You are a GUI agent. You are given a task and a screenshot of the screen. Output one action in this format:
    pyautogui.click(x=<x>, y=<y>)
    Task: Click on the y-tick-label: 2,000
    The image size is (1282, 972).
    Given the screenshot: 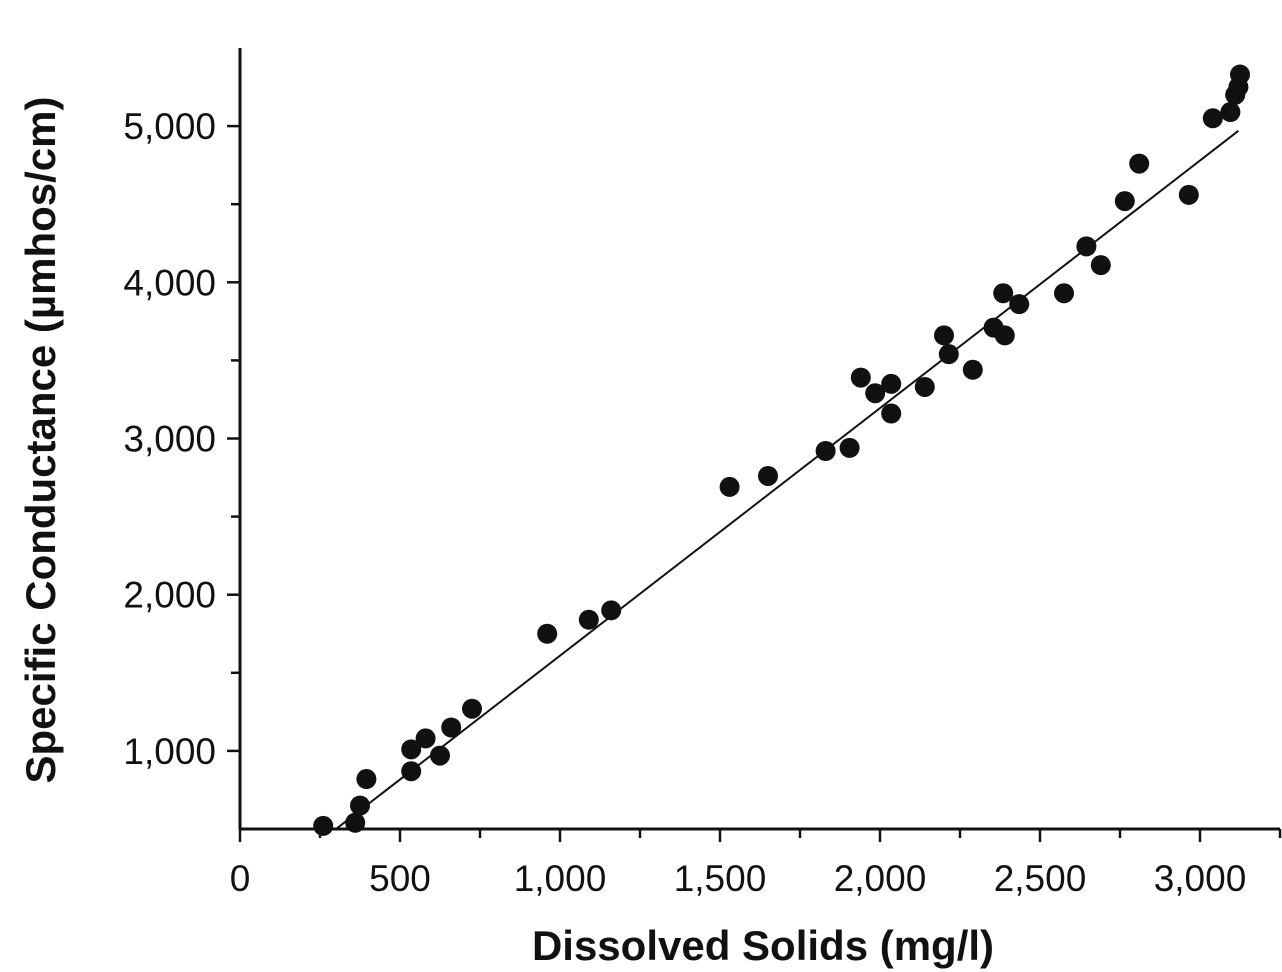 What is the action you would take?
    pyautogui.click(x=169, y=595)
    